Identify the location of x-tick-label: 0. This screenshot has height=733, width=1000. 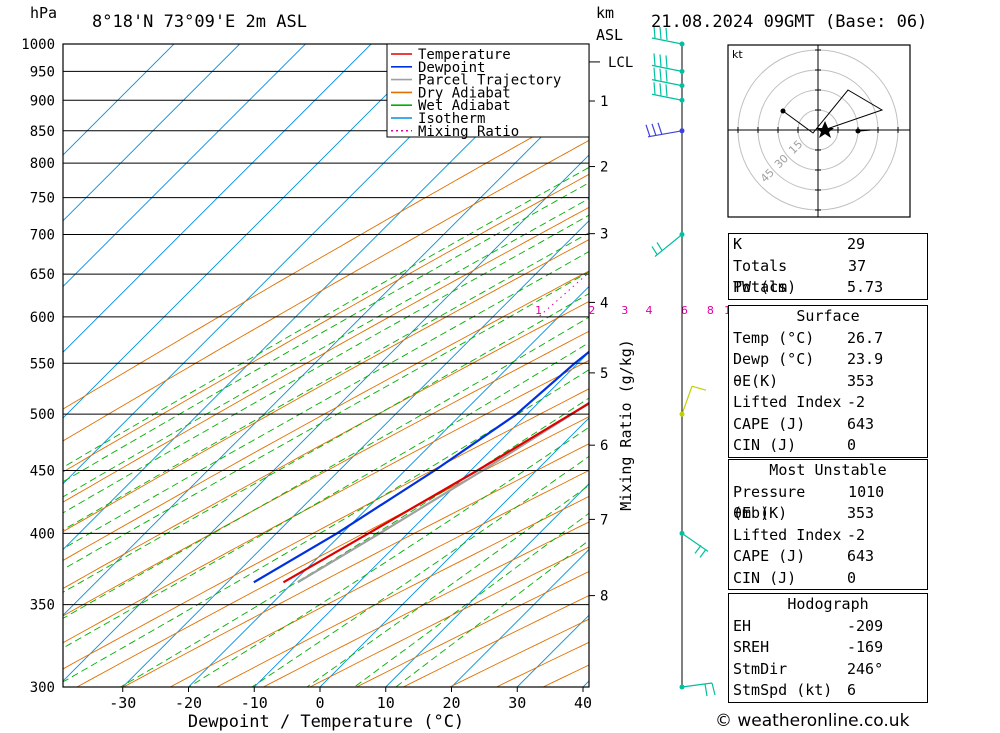
(319, 703).